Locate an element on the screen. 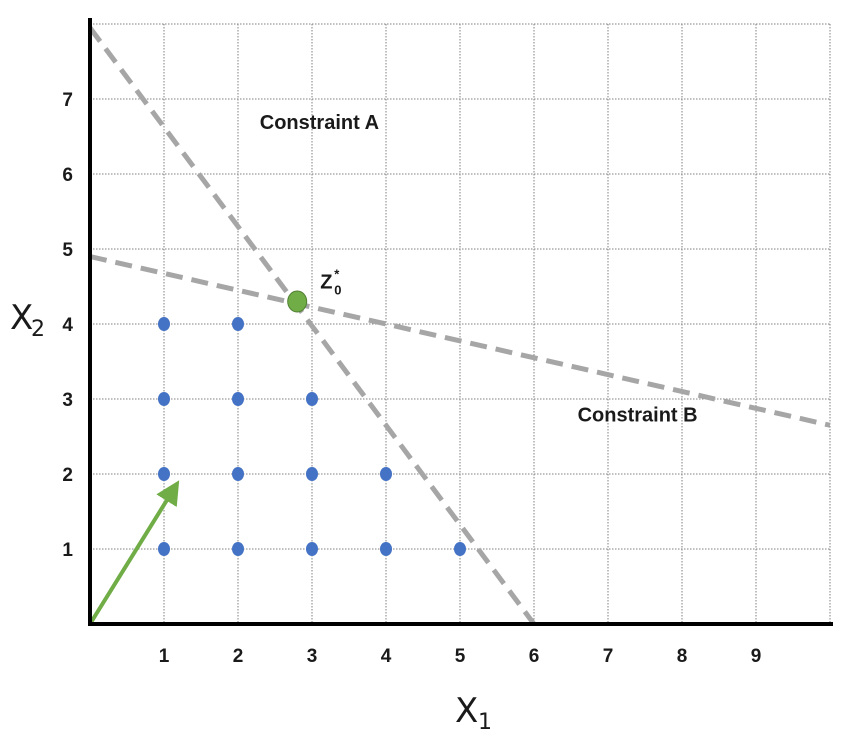  x-tick-1: 1 is located at coordinates (164, 656).